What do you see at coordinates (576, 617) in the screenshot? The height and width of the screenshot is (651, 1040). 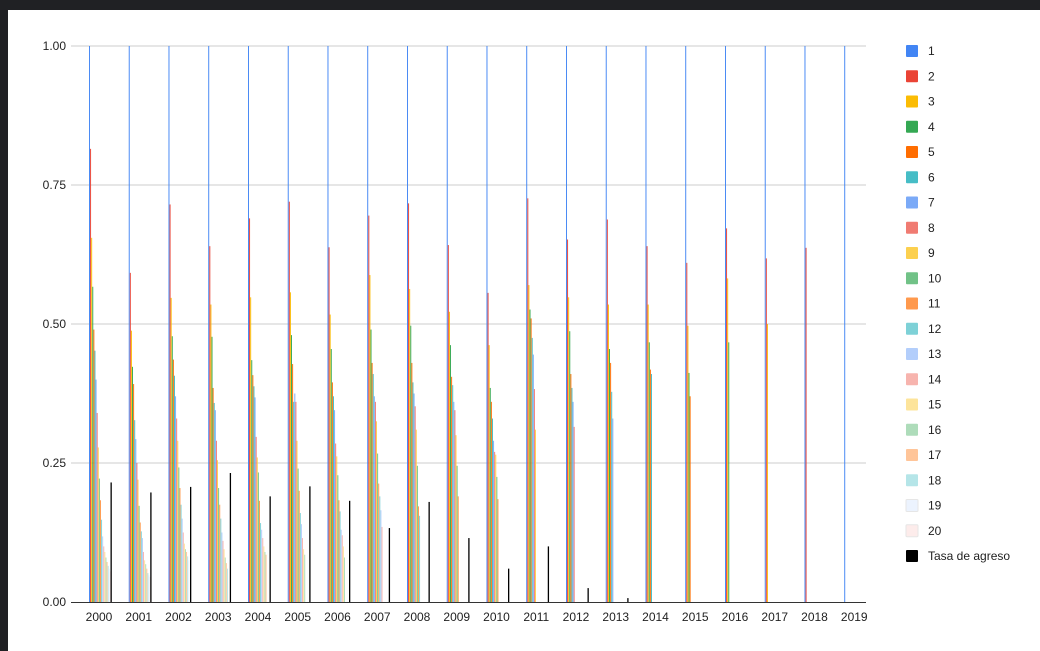 I see `x-tick-label: 2012` at bounding box center [576, 617].